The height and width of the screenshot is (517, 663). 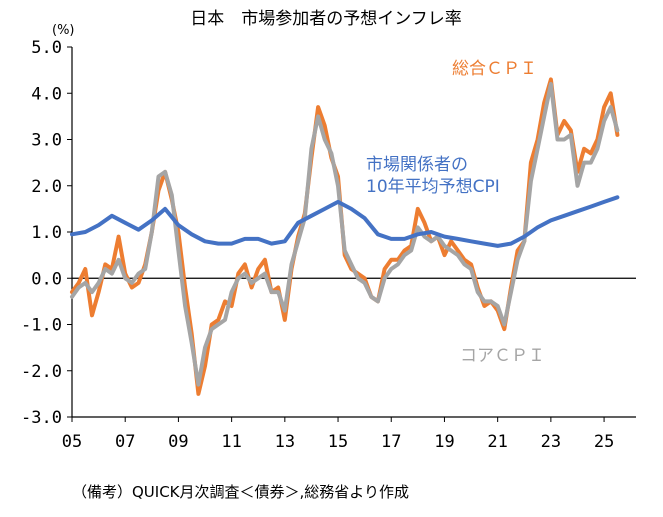 What do you see at coordinates (46, 94) in the screenshot?
I see `y-tick-label: 4.0` at bounding box center [46, 94].